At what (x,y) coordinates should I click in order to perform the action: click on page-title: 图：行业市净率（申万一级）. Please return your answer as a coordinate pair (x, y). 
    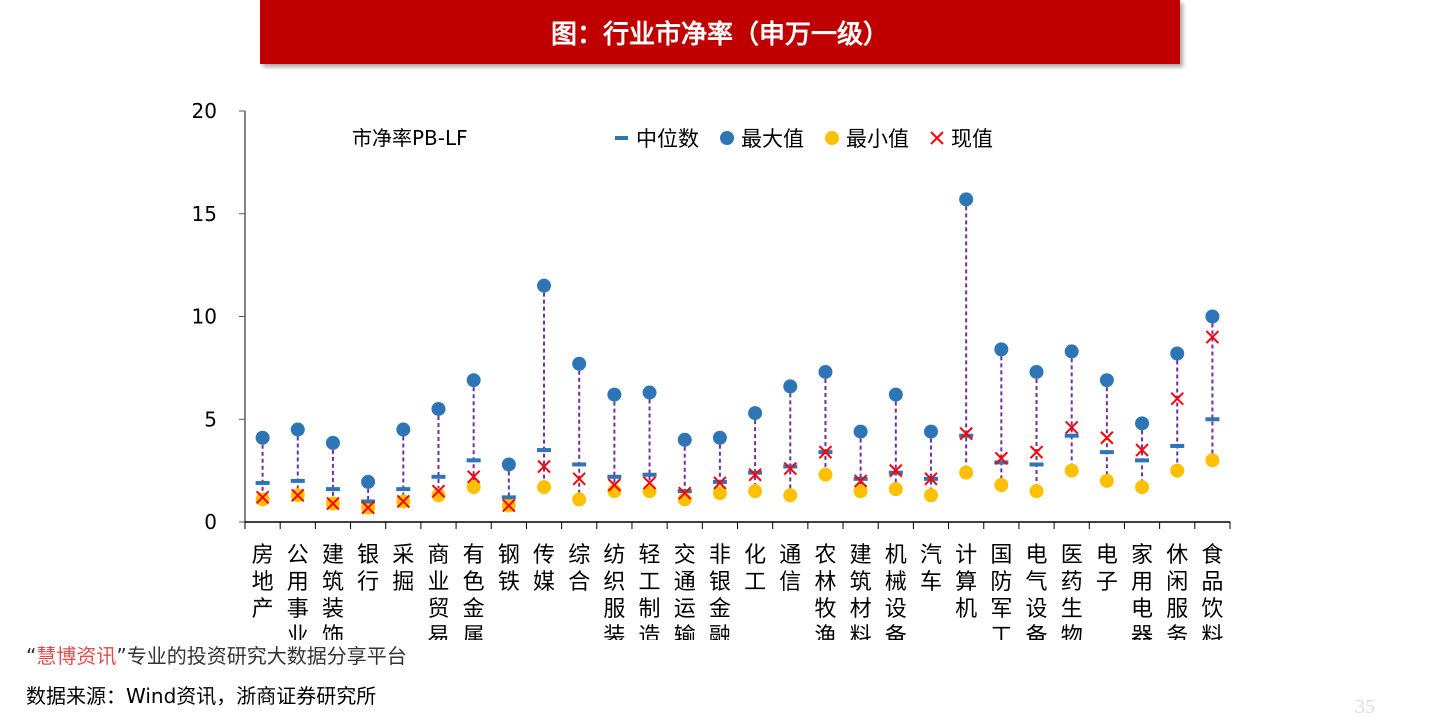
    Looking at the image, I should click on (719, 34).